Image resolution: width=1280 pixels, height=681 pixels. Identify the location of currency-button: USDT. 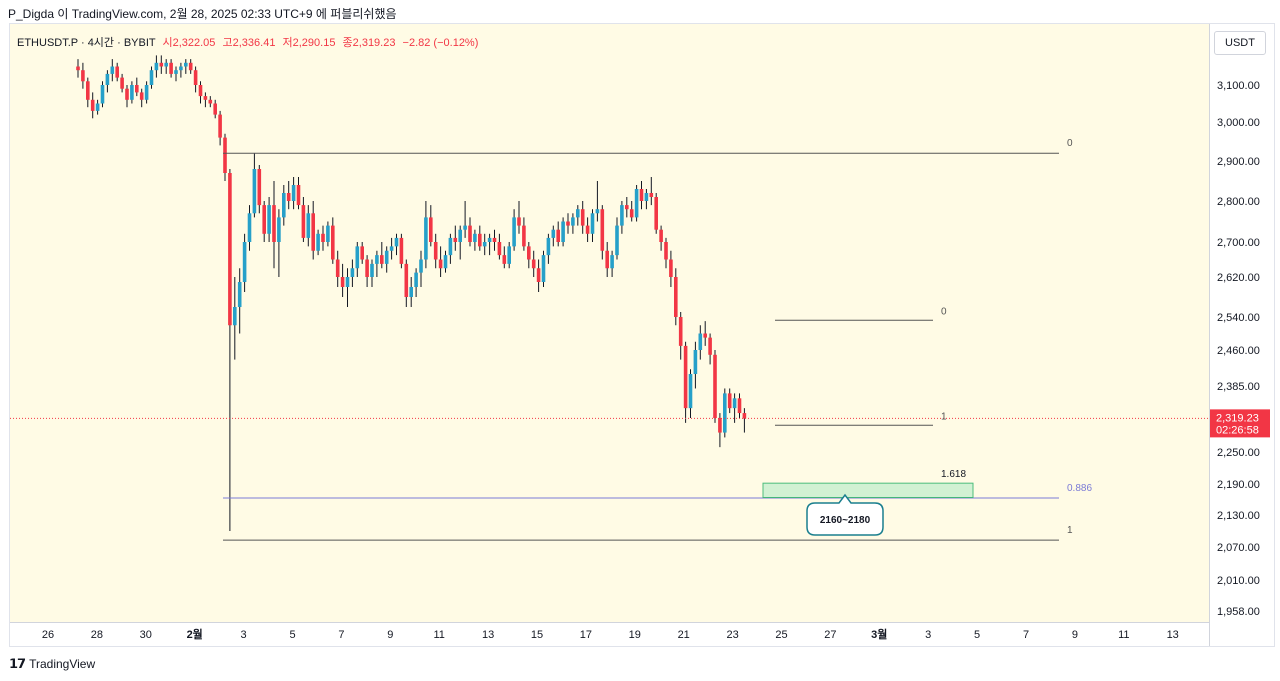
(1240, 43).